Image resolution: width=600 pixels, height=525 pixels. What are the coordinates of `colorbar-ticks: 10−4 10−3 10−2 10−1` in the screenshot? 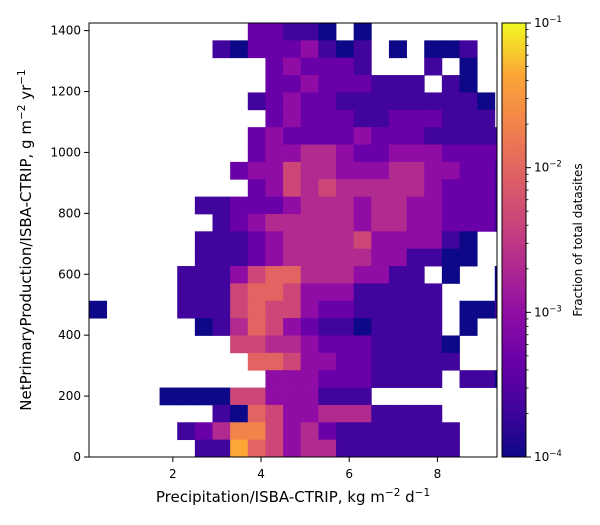 It's located at (544, 239).